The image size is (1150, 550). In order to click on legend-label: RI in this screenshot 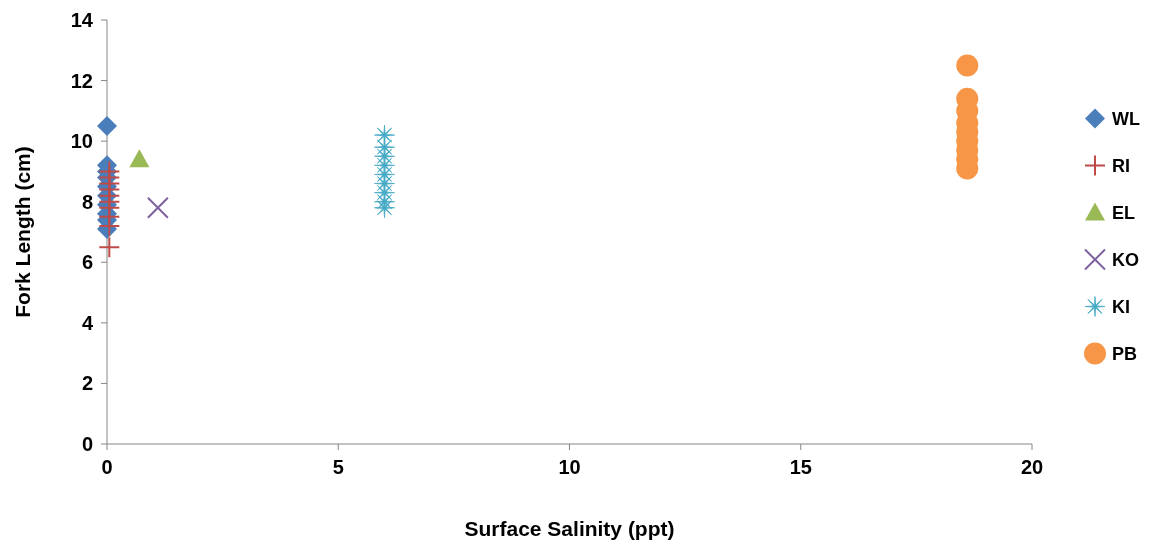, I will do `click(1121, 165)`.